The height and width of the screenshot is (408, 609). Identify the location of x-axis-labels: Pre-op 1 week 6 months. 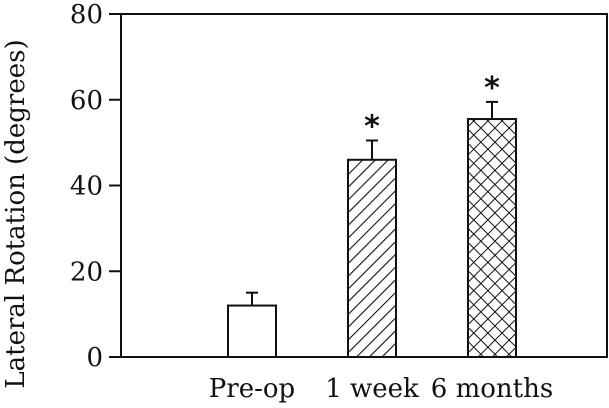
(381, 389).